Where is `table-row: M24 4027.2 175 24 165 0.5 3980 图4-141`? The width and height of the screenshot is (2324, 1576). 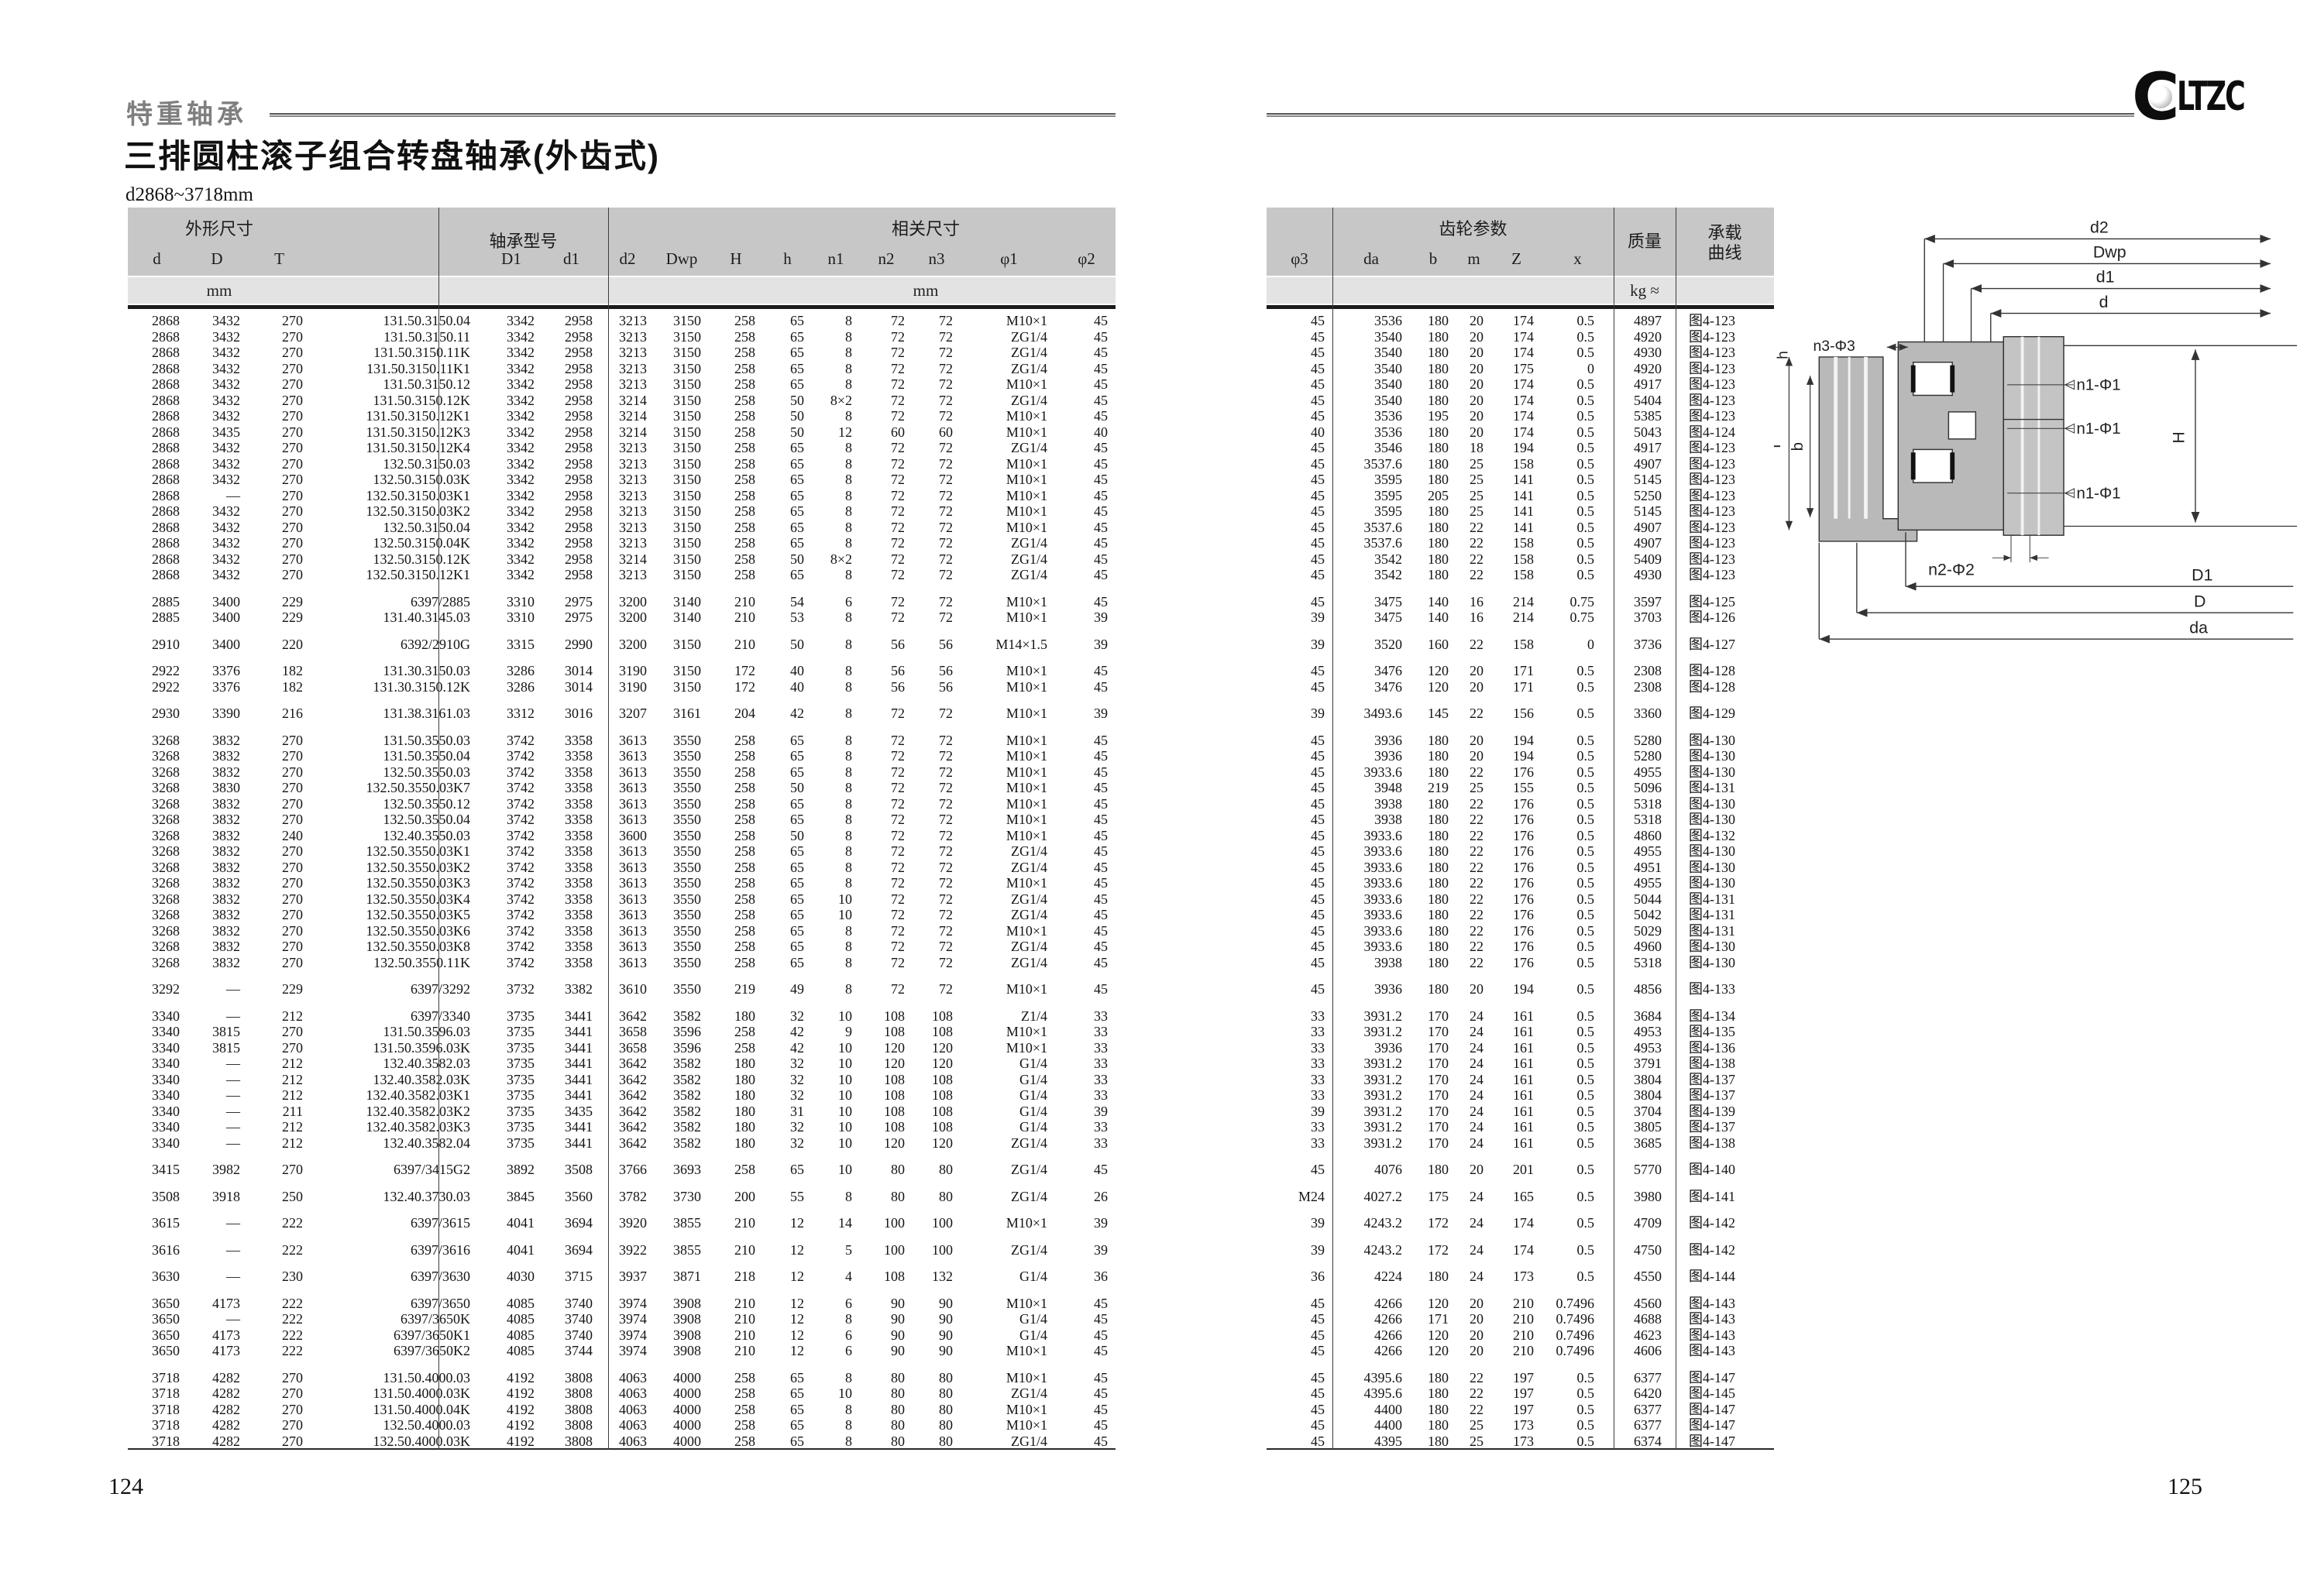
table-row: M24 4027.2 175 24 165 0.5 3980 图4-141 is located at coordinates (1520, 1197).